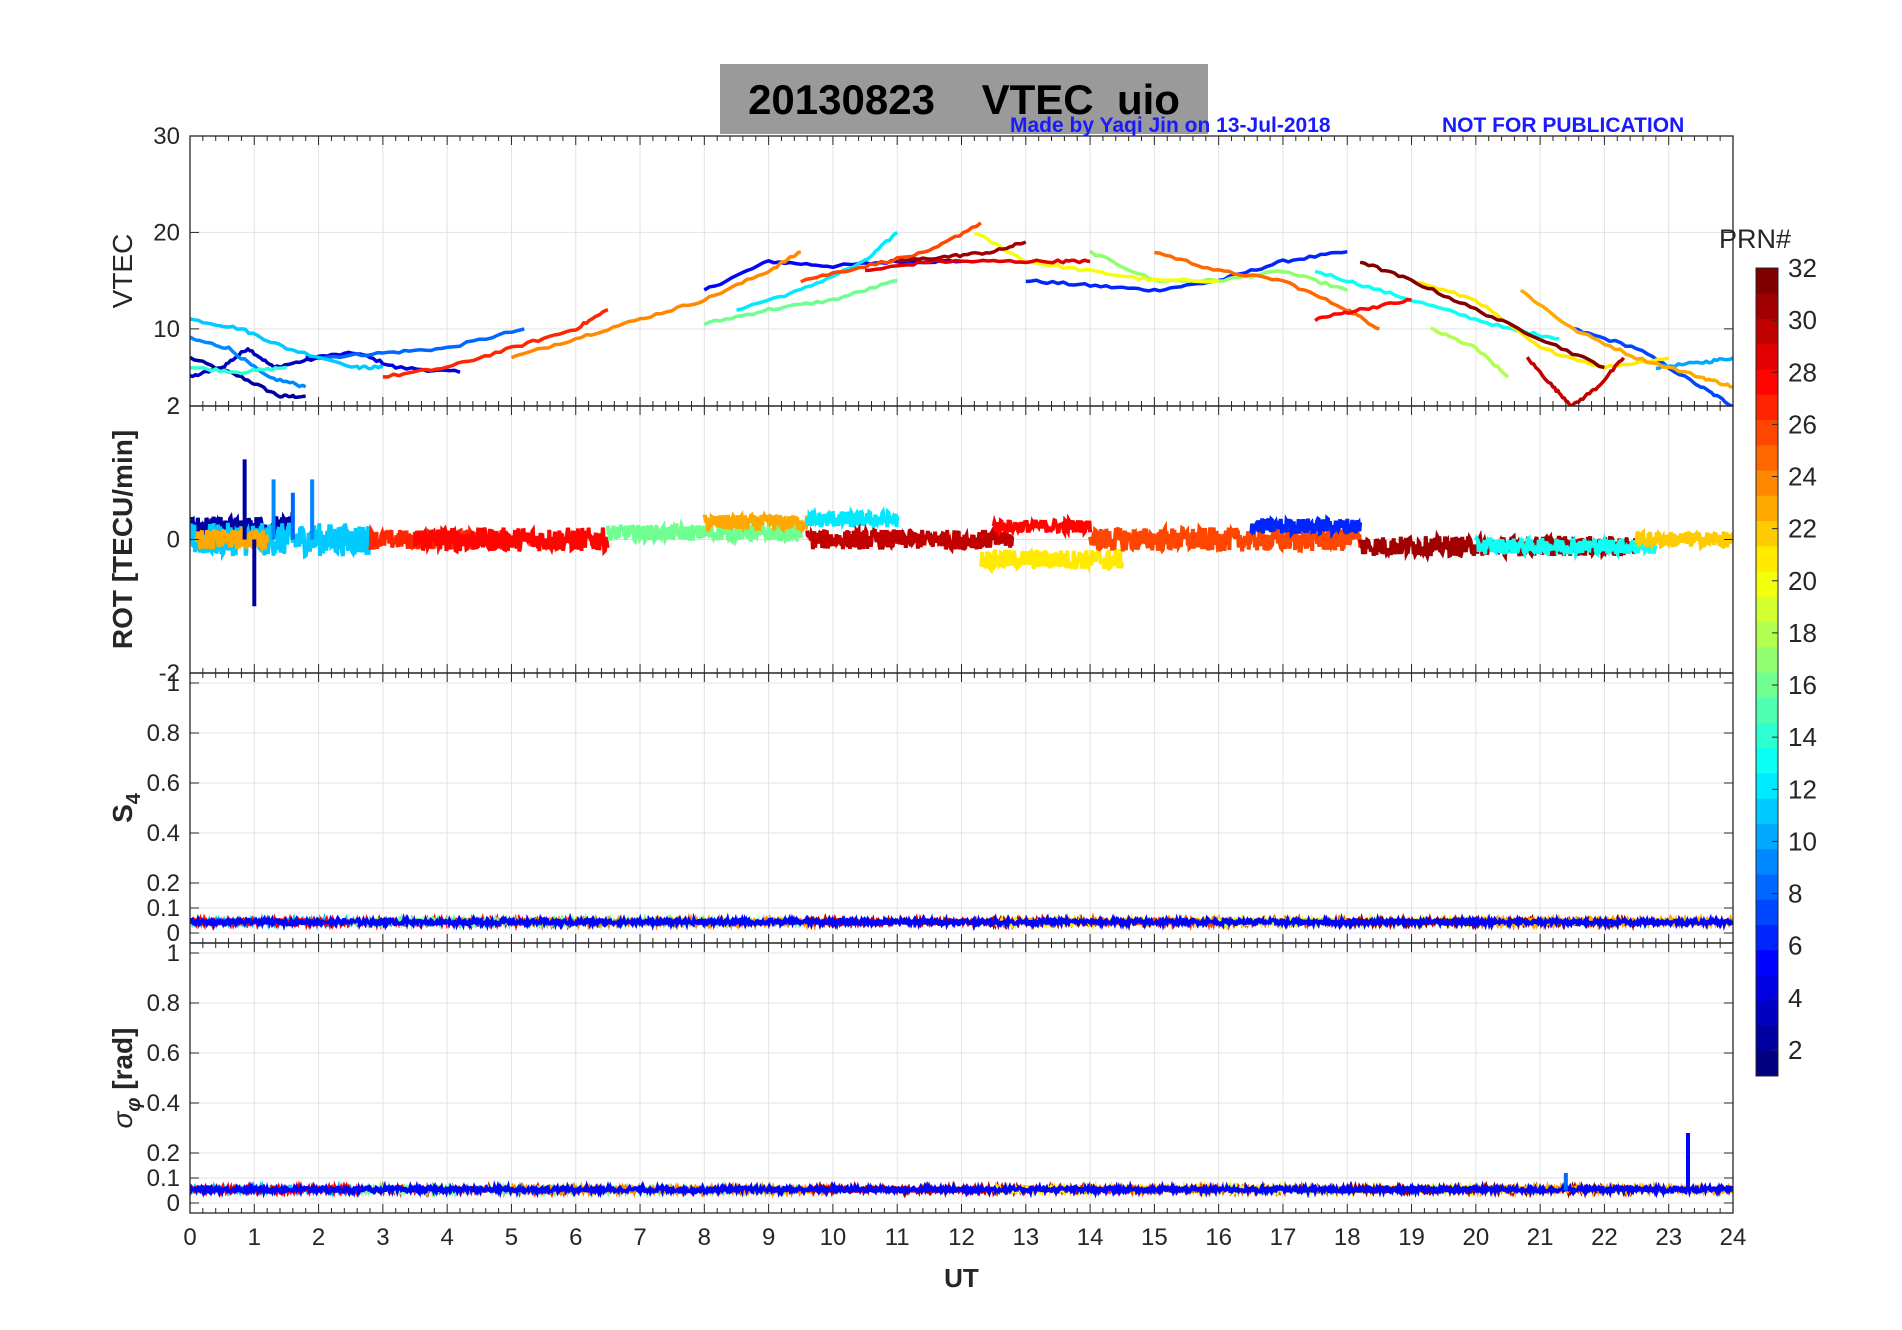 This screenshot has width=1902, height=1330. Describe the element at coordinates (446, 1237) in the screenshot. I see `x-tick-label: 4` at that location.